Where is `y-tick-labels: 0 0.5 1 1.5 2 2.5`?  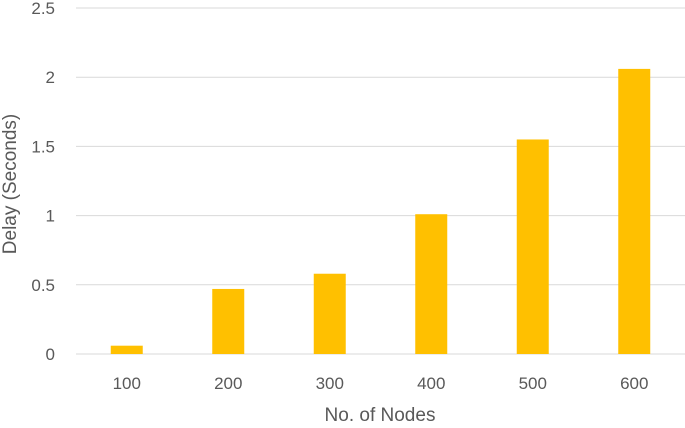 y-tick-labels: 0 0.5 1 1.5 2 2.5 is located at coordinates (43, 182).